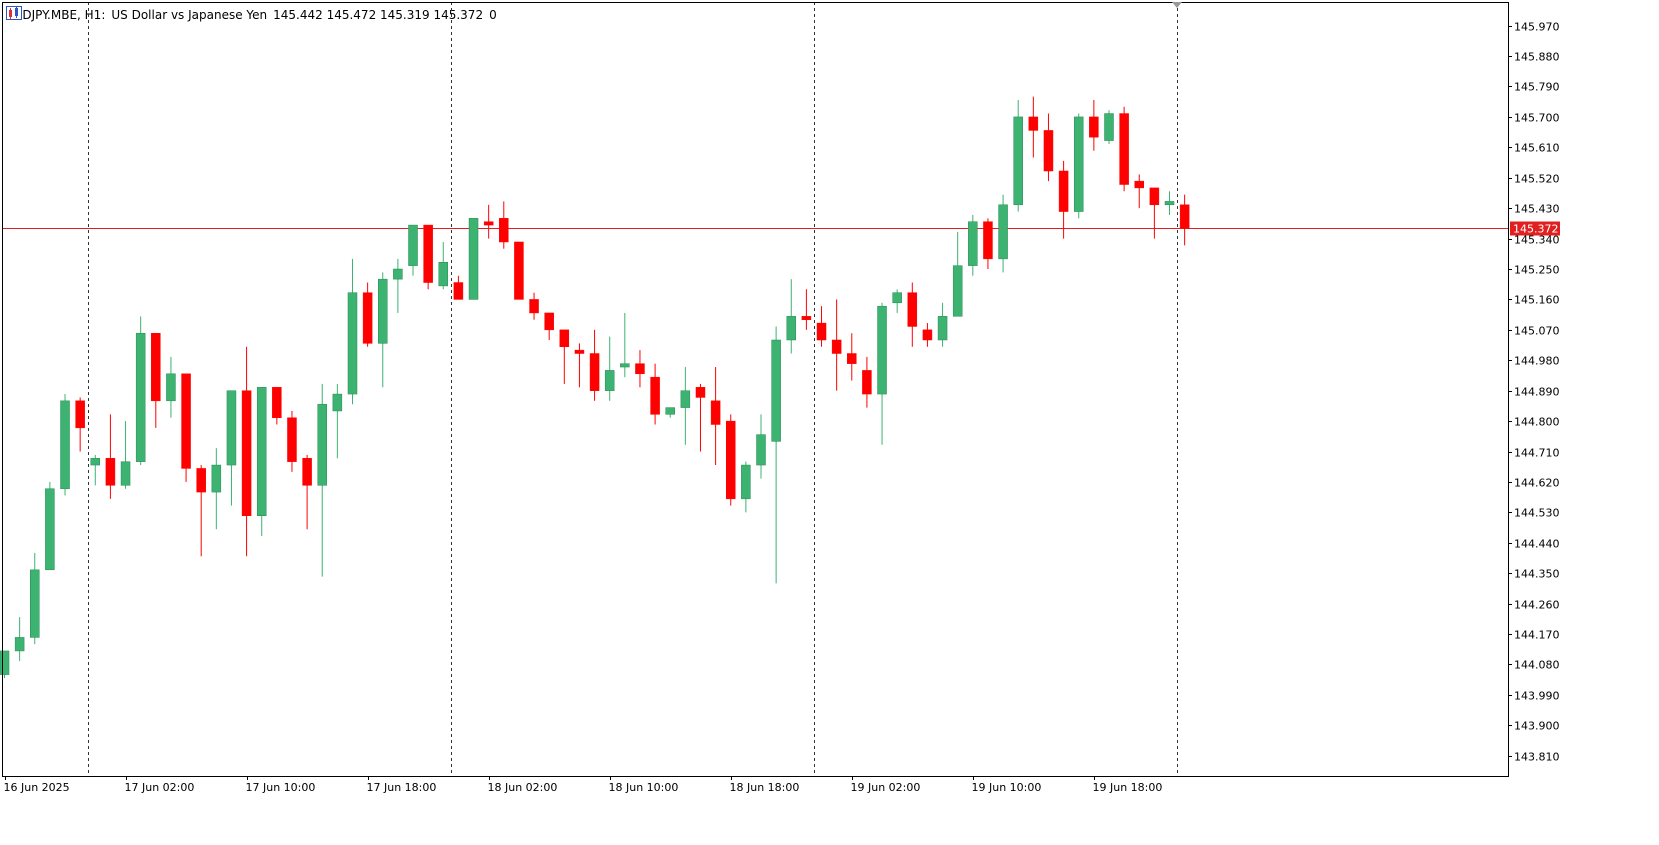 The height and width of the screenshot is (845, 1659). Describe the element at coordinates (281, 787) in the screenshot. I see `time-tick-label: 17 Jun 10:00` at that location.